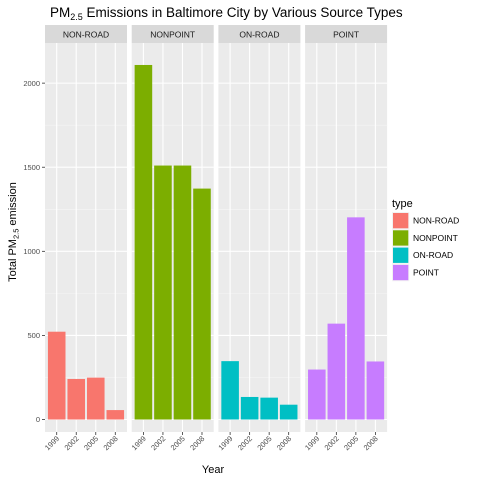 The height and width of the screenshot is (480, 480). What do you see at coordinates (13, 205) in the screenshot?
I see `y-axis-title-rest: emission` at bounding box center [13, 205].